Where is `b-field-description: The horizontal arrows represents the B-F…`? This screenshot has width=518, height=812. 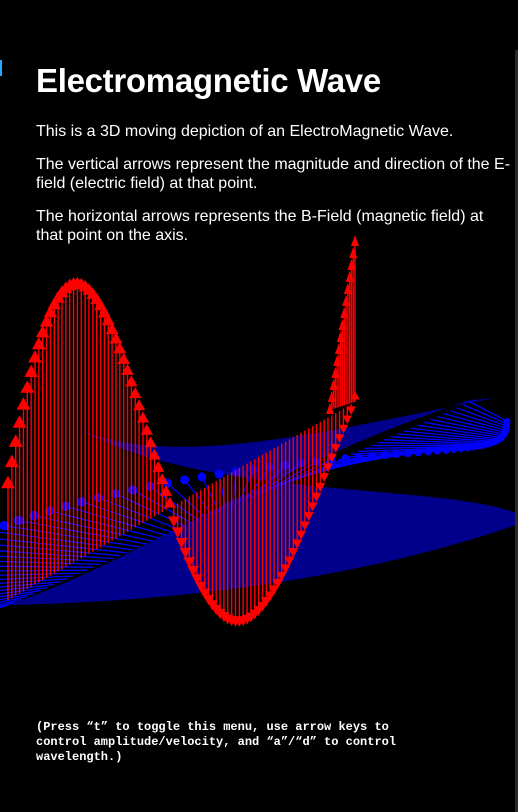
b-field-description: The horizontal arrows represents the B-F… is located at coordinates (260, 226).